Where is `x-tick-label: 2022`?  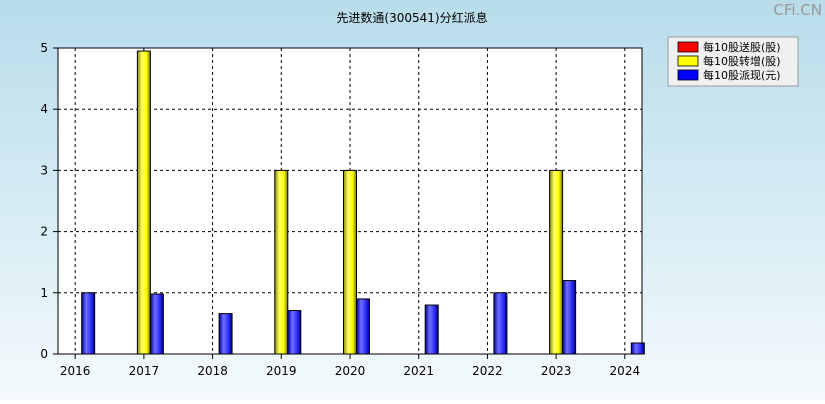
x-tick-label: 2022 is located at coordinates (487, 371).